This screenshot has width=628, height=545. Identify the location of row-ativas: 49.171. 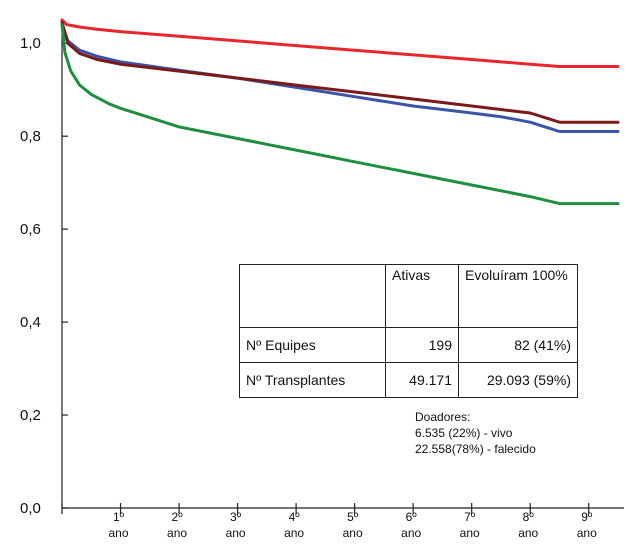
(422, 380).